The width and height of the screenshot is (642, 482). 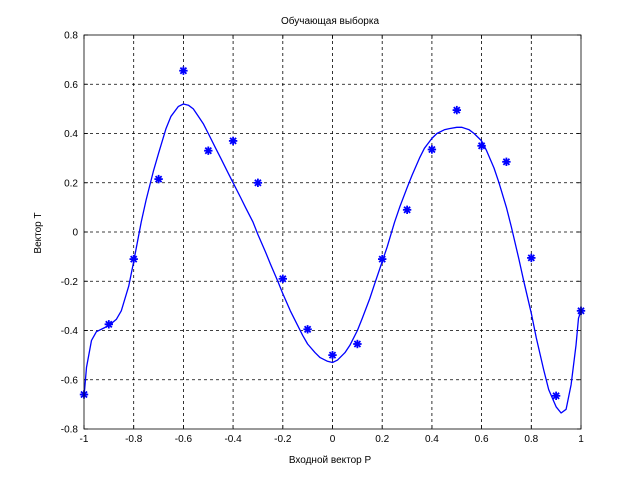 What do you see at coordinates (330, 460) in the screenshot?
I see `x-axis-title: Входной вектор P` at bounding box center [330, 460].